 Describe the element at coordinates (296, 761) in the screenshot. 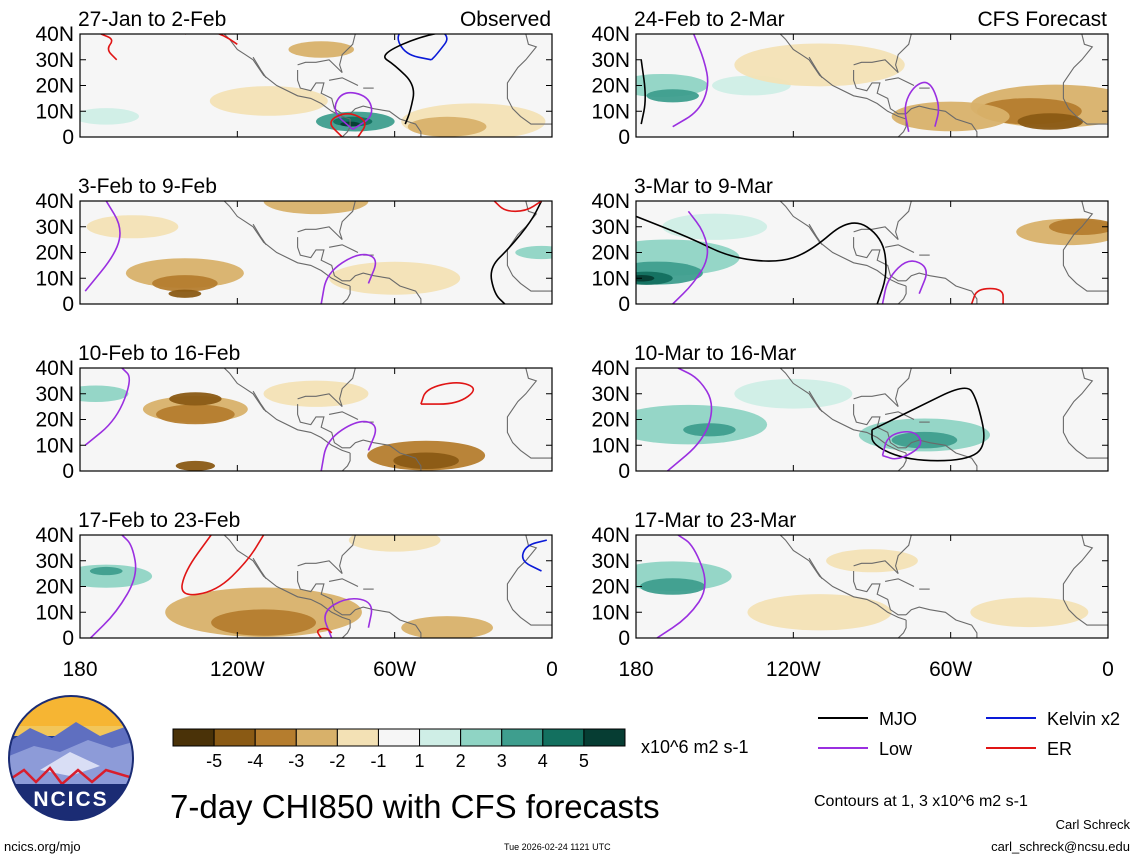

I see `colorbar-tick-label: -3` at that location.